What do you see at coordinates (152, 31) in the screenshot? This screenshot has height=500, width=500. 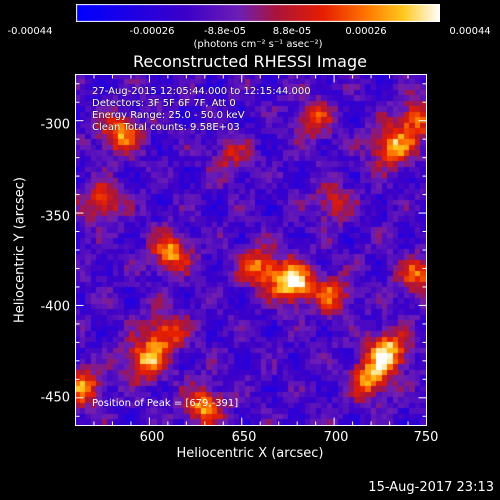 I see `colorbar-tick: -0.00026` at bounding box center [152, 31].